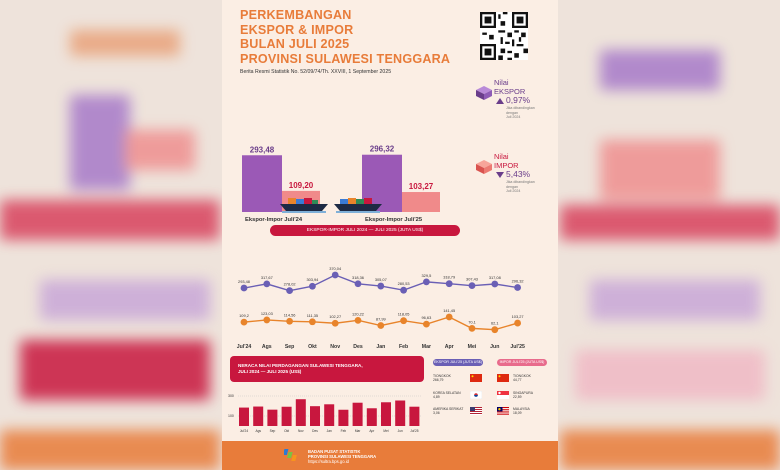  Describe the element at coordinates (267, 277) in the screenshot. I see `ekspor-point-label: 317,67` at that location.